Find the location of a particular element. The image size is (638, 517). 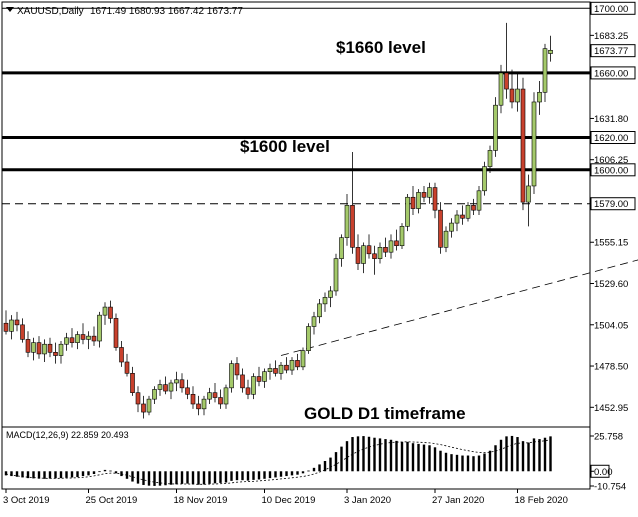

dropdown-triangle-icon is located at coordinates (10, 9).